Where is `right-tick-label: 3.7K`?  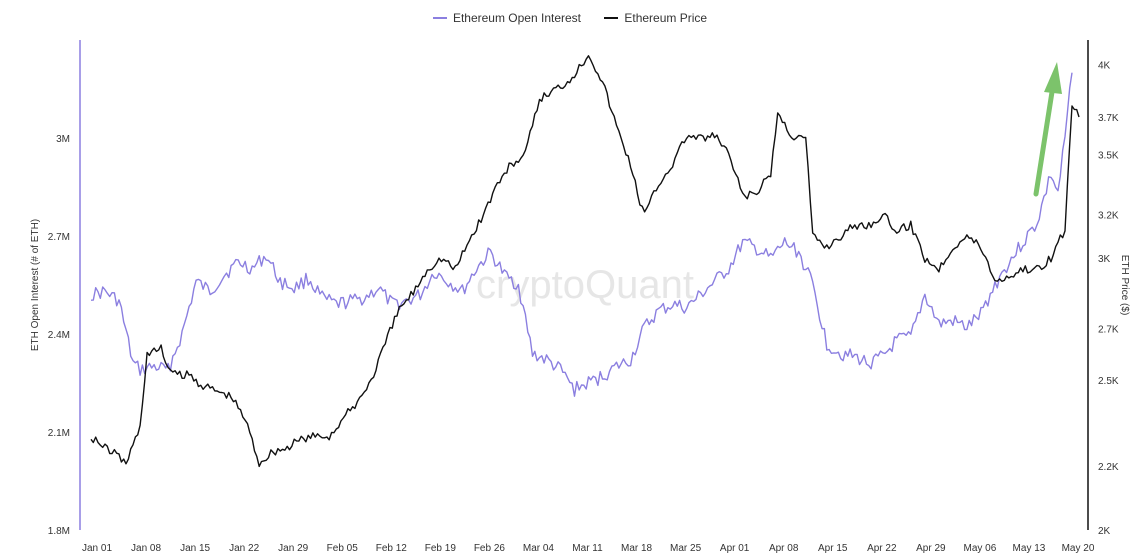
right-tick-label: 3.7K is located at coordinates (1108, 118).